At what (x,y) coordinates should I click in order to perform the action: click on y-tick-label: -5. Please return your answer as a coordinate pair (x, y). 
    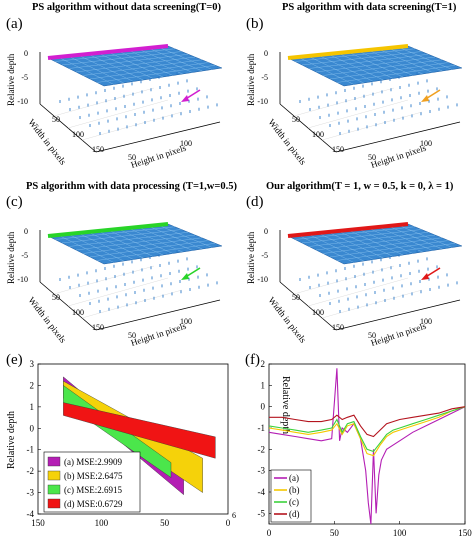
    Looking at the image, I should click on (262, 513).